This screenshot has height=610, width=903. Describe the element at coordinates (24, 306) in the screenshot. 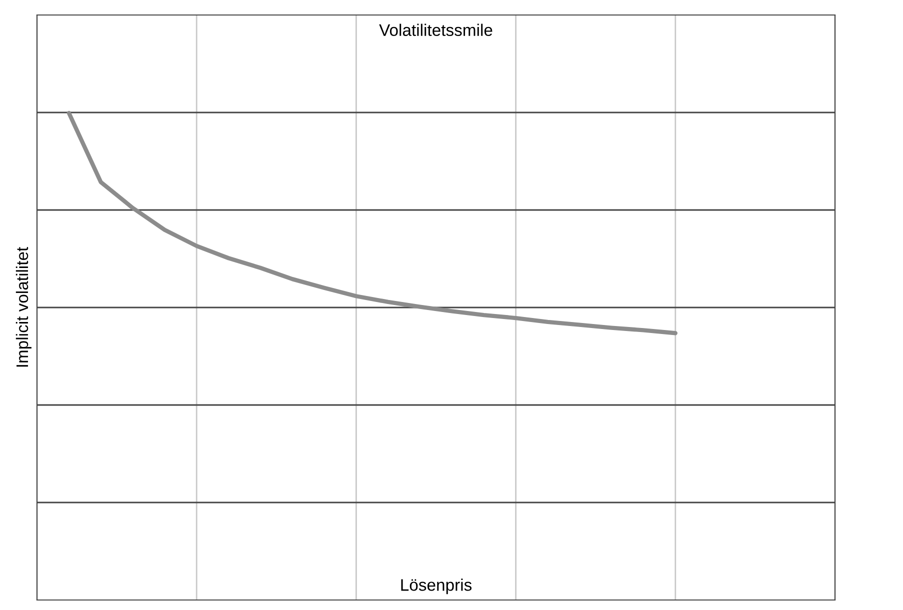

I see `y-axis-title: Implicit volatilitet` at that location.